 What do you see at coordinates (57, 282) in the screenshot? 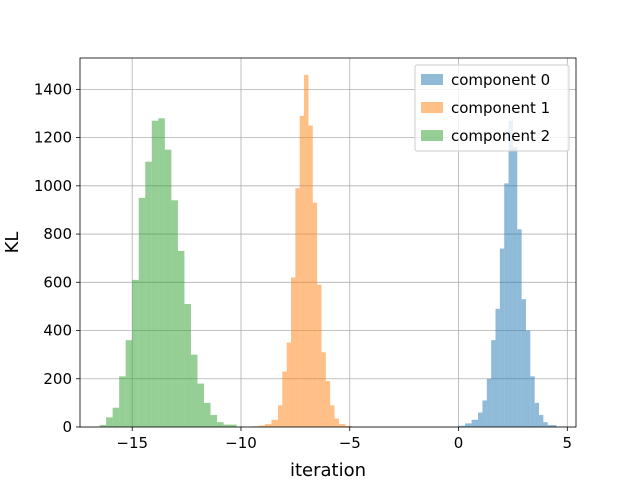
I see `y-tick-label: 600` at bounding box center [57, 282].